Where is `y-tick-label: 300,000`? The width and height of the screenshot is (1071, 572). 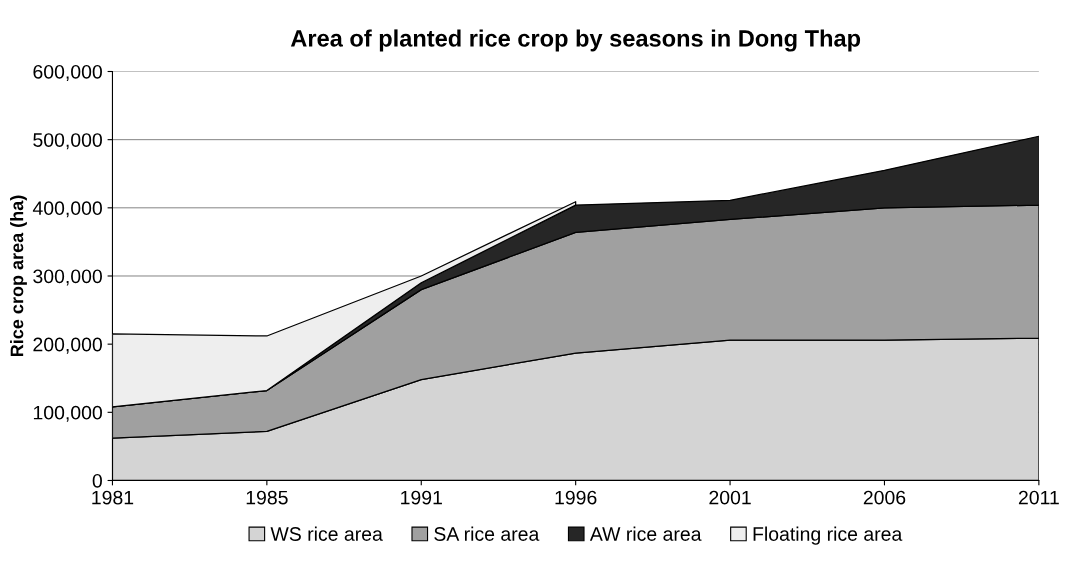 y-tick-label: 300,000 is located at coordinates (67, 277).